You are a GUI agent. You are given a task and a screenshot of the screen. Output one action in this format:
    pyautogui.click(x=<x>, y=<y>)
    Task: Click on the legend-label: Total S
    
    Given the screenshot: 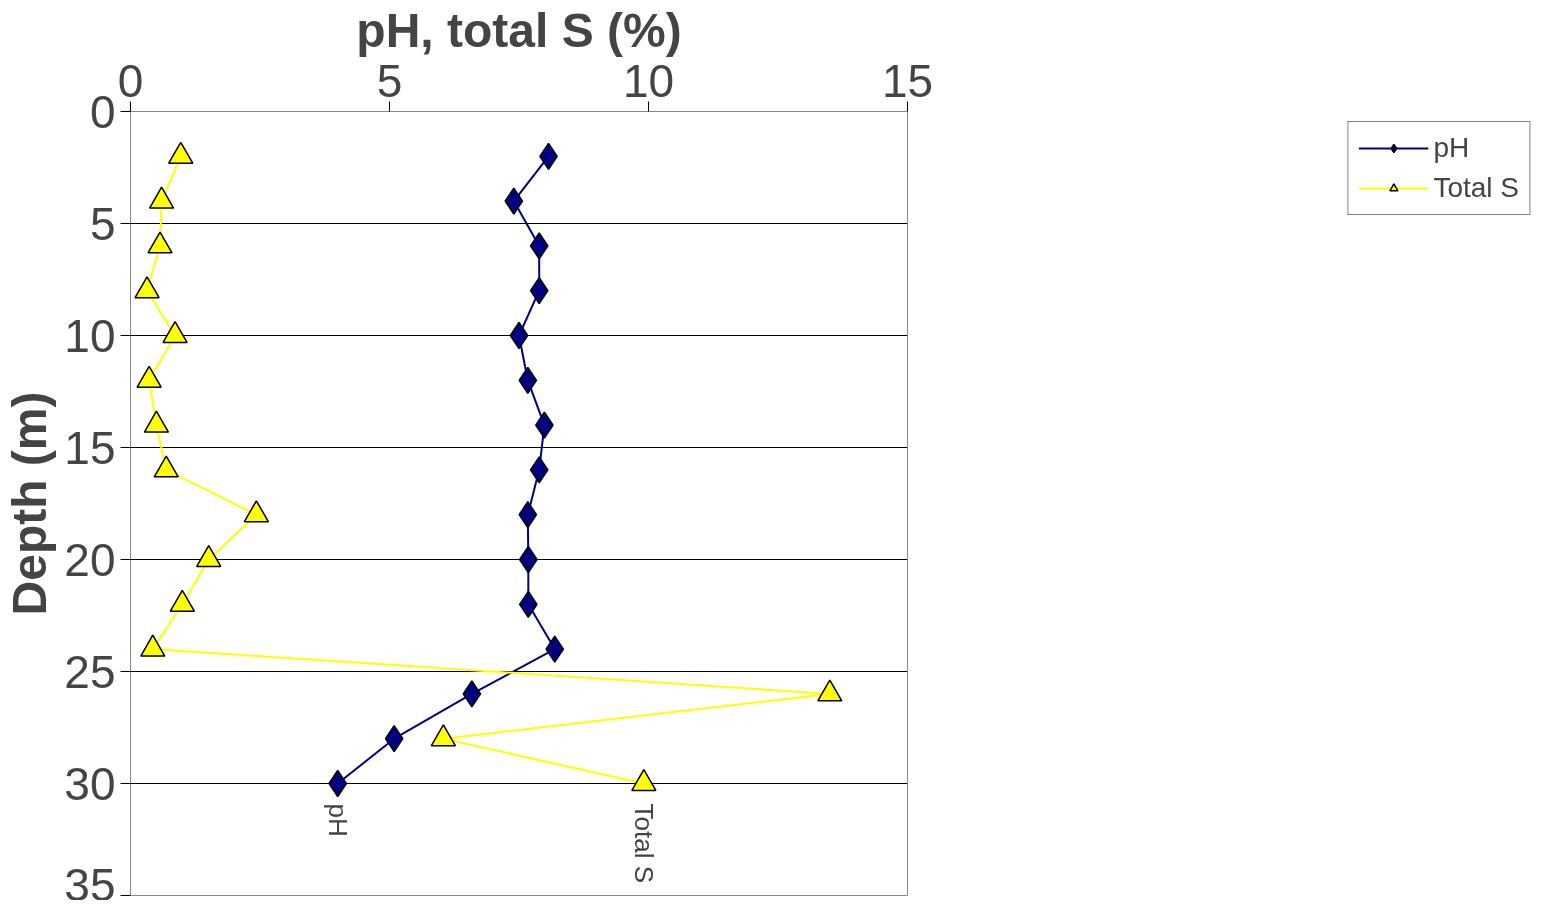 What is the action you would take?
    pyautogui.click(x=1476, y=188)
    